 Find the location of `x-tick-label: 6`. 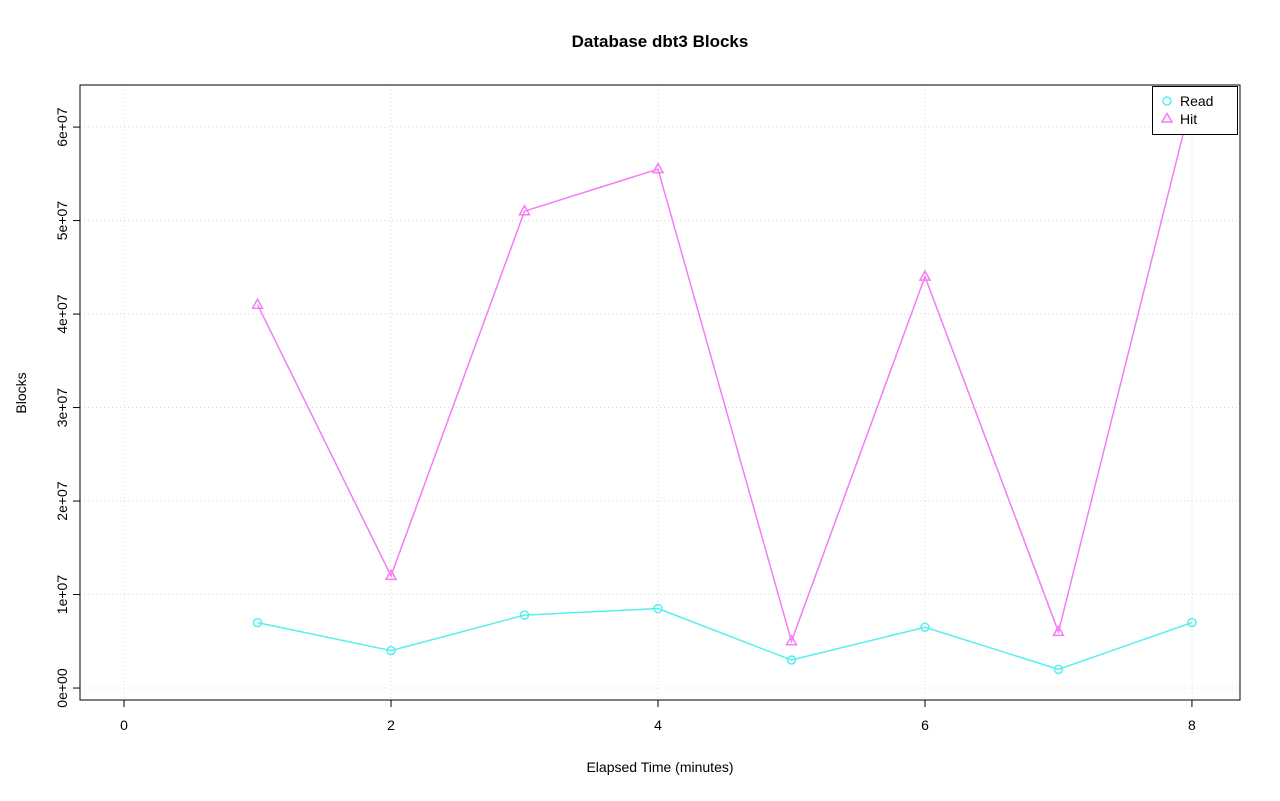

x-tick-label: 6 is located at coordinates (925, 725).